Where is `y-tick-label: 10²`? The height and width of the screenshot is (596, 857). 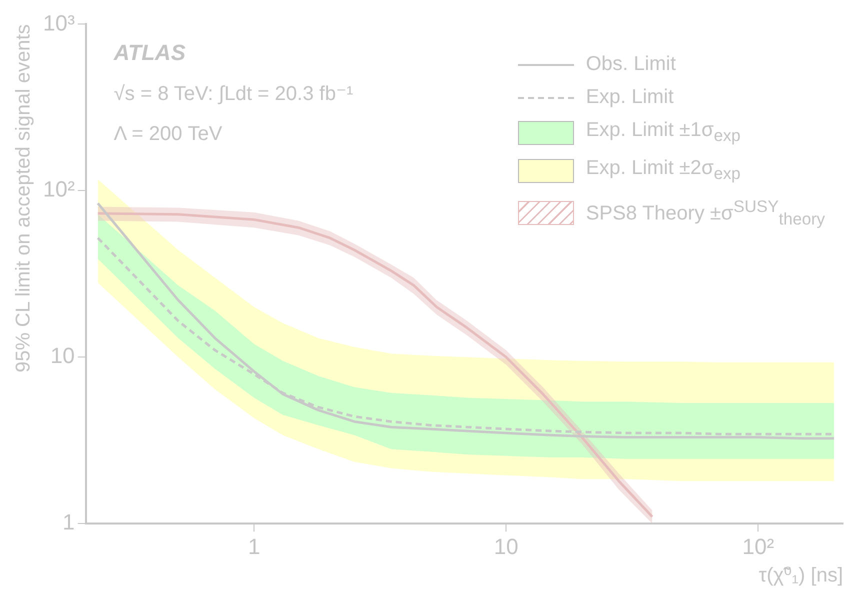 y-tick-label: 10² is located at coordinates (59, 189).